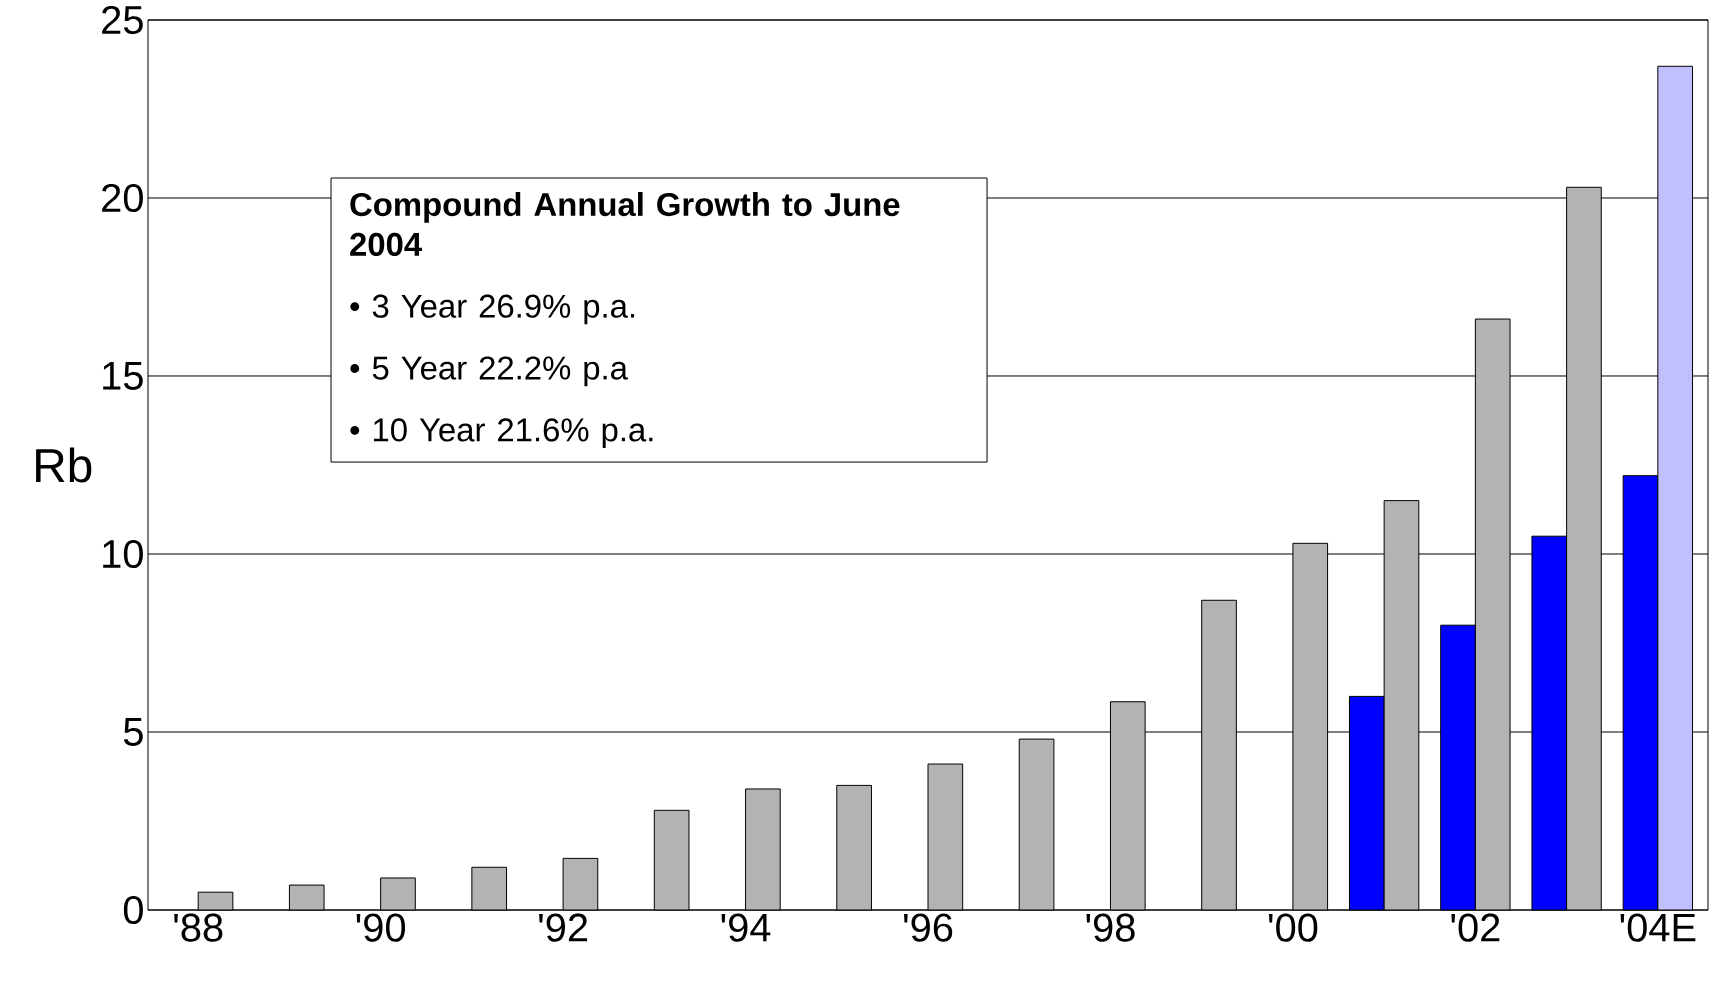  What do you see at coordinates (381, 927) in the screenshot?
I see `x-tick-label: '90` at bounding box center [381, 927].